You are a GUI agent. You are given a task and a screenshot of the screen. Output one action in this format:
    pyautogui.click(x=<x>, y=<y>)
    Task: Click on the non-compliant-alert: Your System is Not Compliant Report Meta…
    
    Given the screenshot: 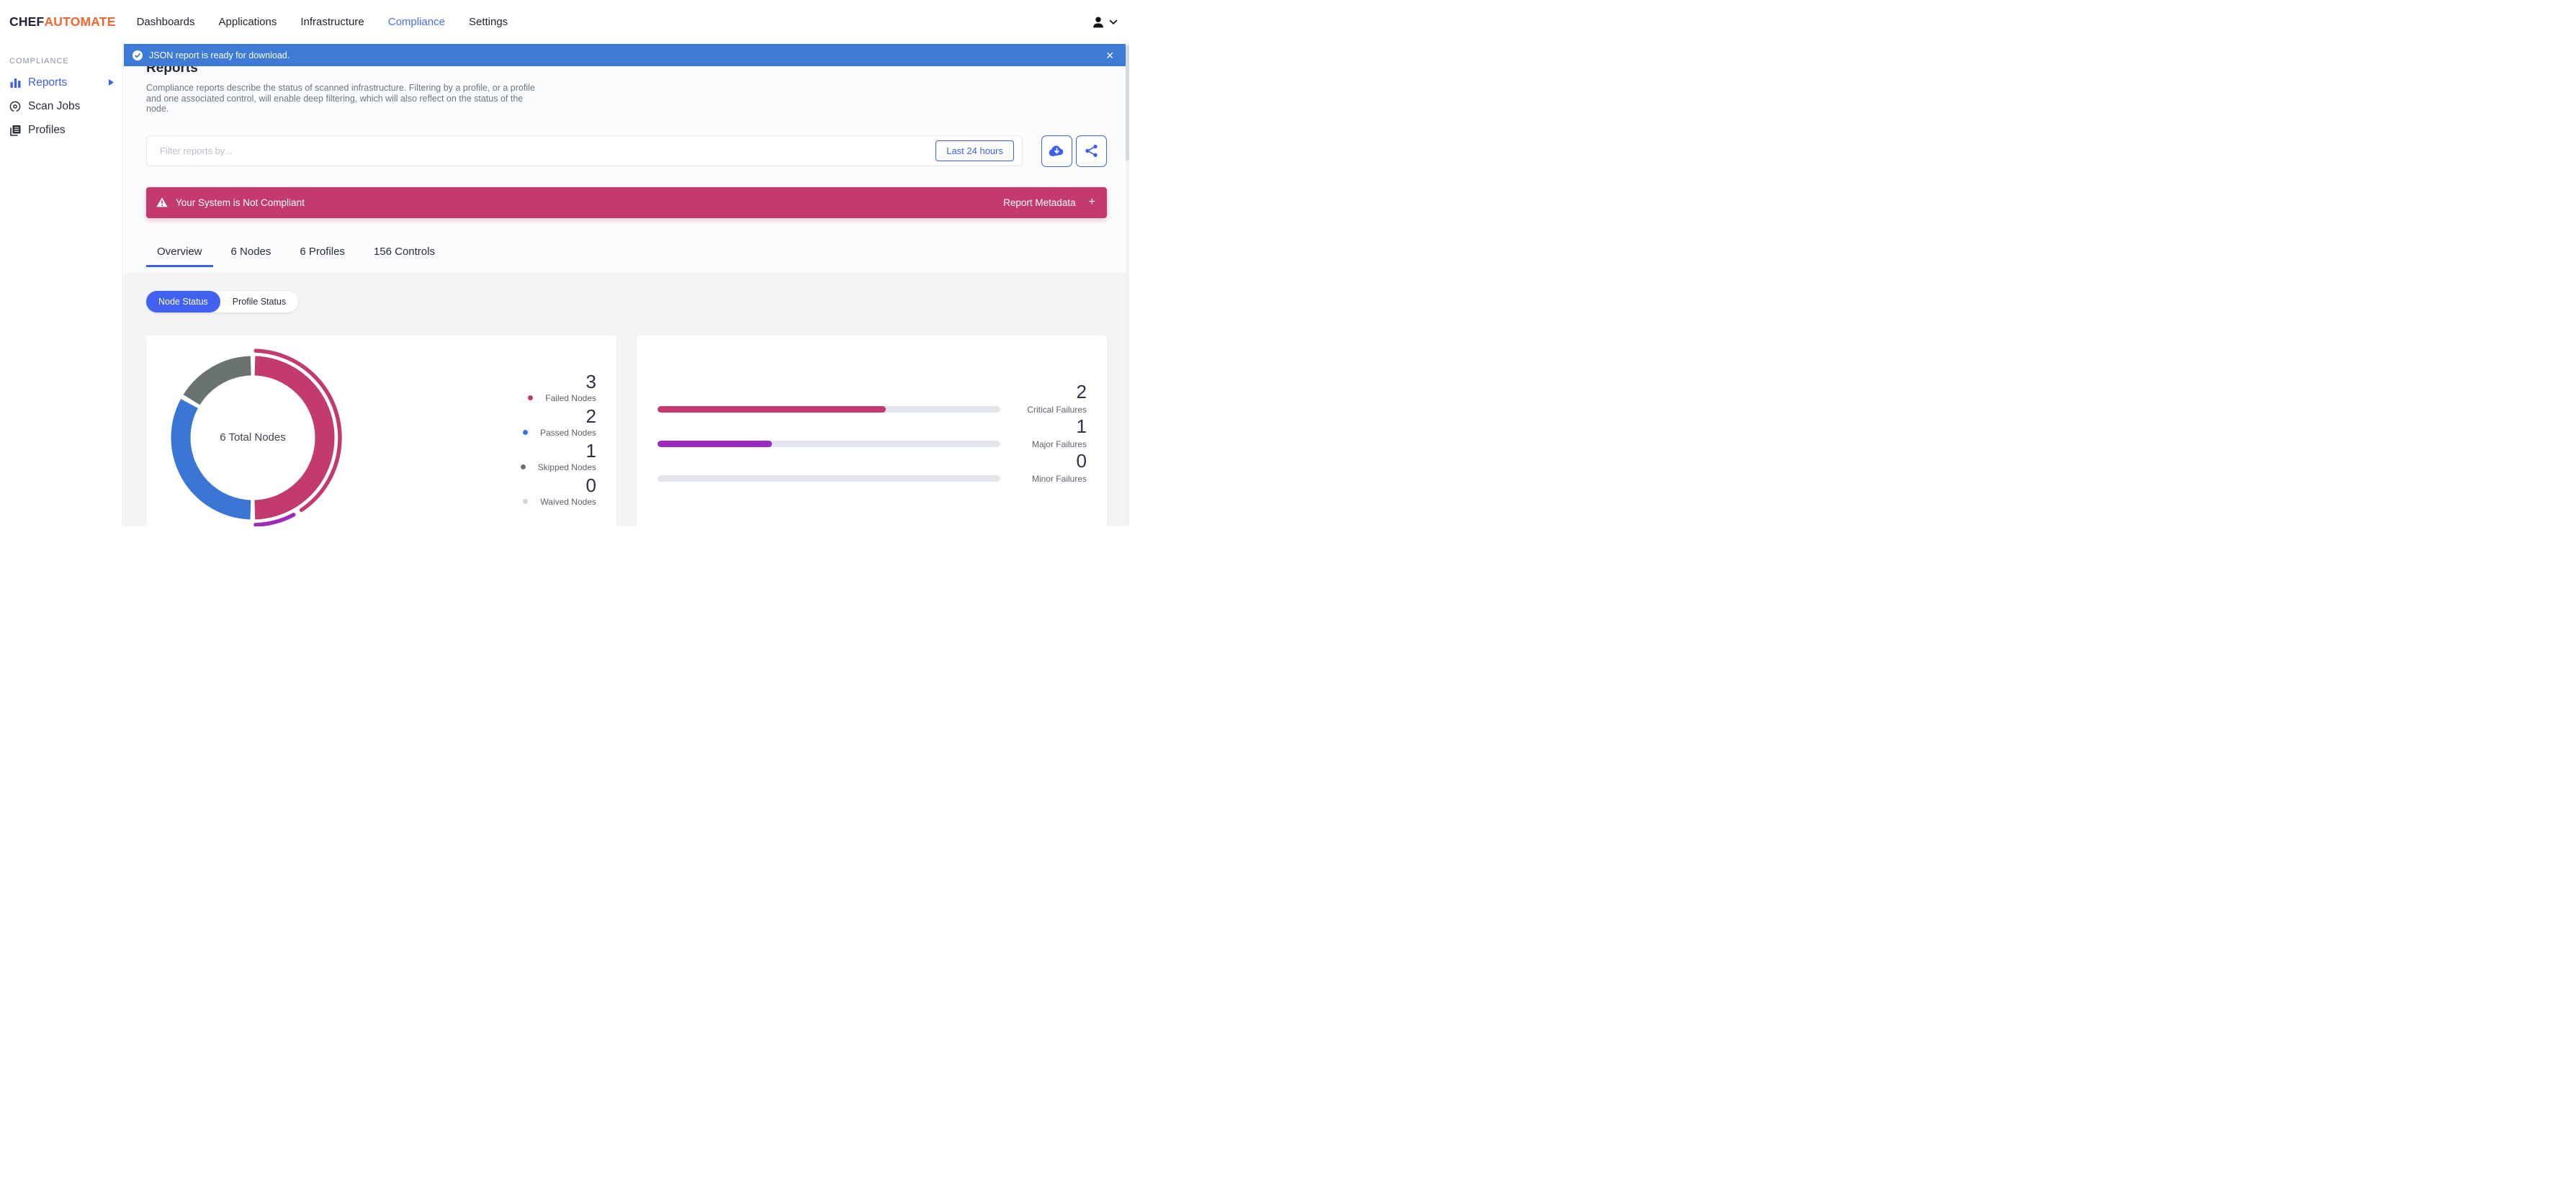 What is the action you would take?
    pyautogui.click(x=626, y=202)
    